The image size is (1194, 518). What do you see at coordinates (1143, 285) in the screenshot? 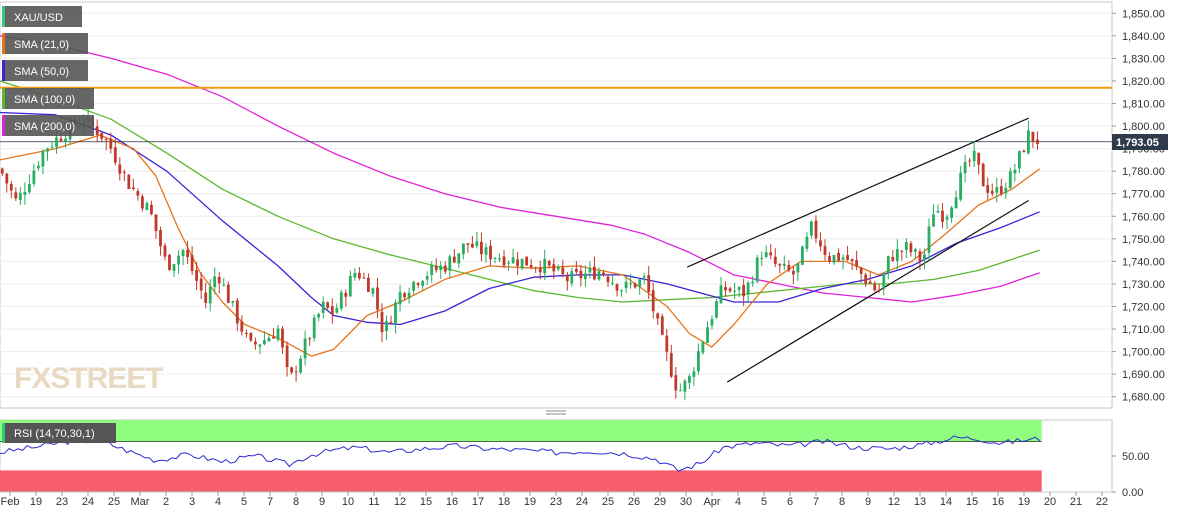
I see `y-tick-label: 1,730.00` at bounding box center [1143, 285].